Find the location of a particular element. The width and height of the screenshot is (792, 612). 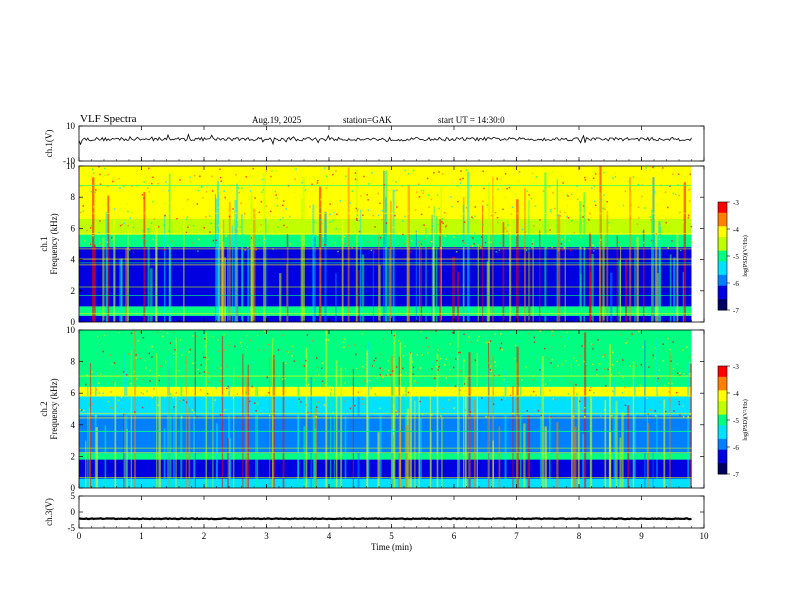

colorbar-tick-label: -4 is located at coordinates (736, 394).